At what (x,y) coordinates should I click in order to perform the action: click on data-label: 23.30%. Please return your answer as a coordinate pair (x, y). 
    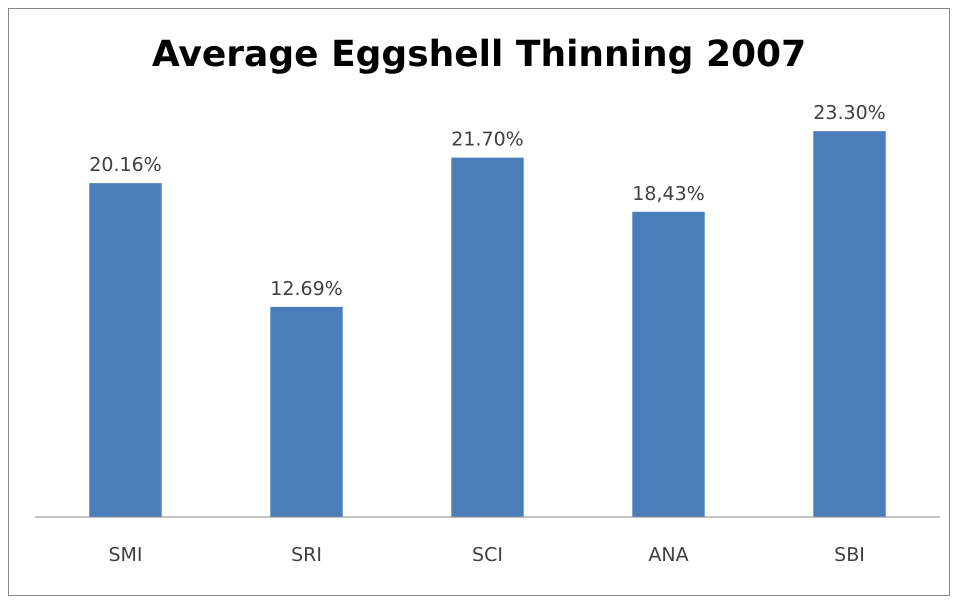
    Looking at the image, I should click on (849, 113).